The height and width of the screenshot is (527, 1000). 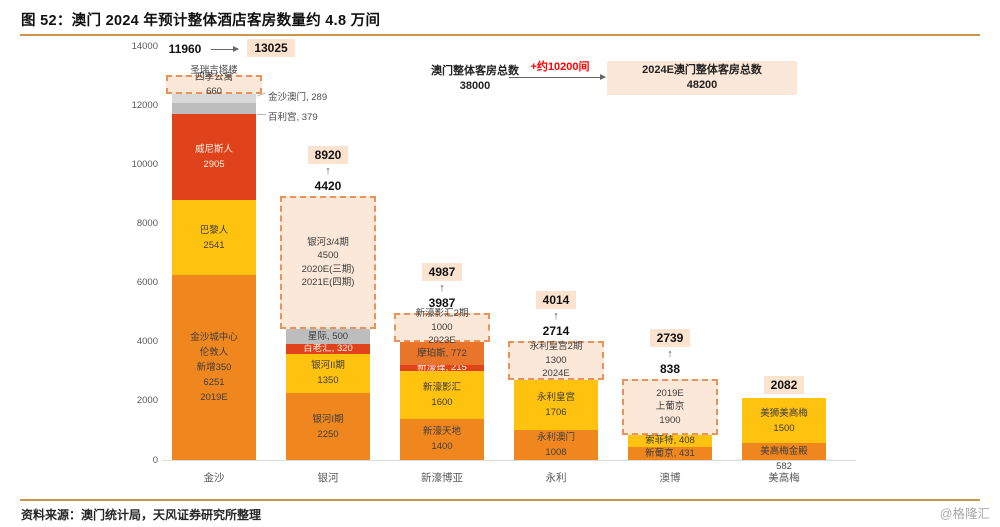 I want to click on bar-segment: 美高梅金殿, so click(x=784, y=451).